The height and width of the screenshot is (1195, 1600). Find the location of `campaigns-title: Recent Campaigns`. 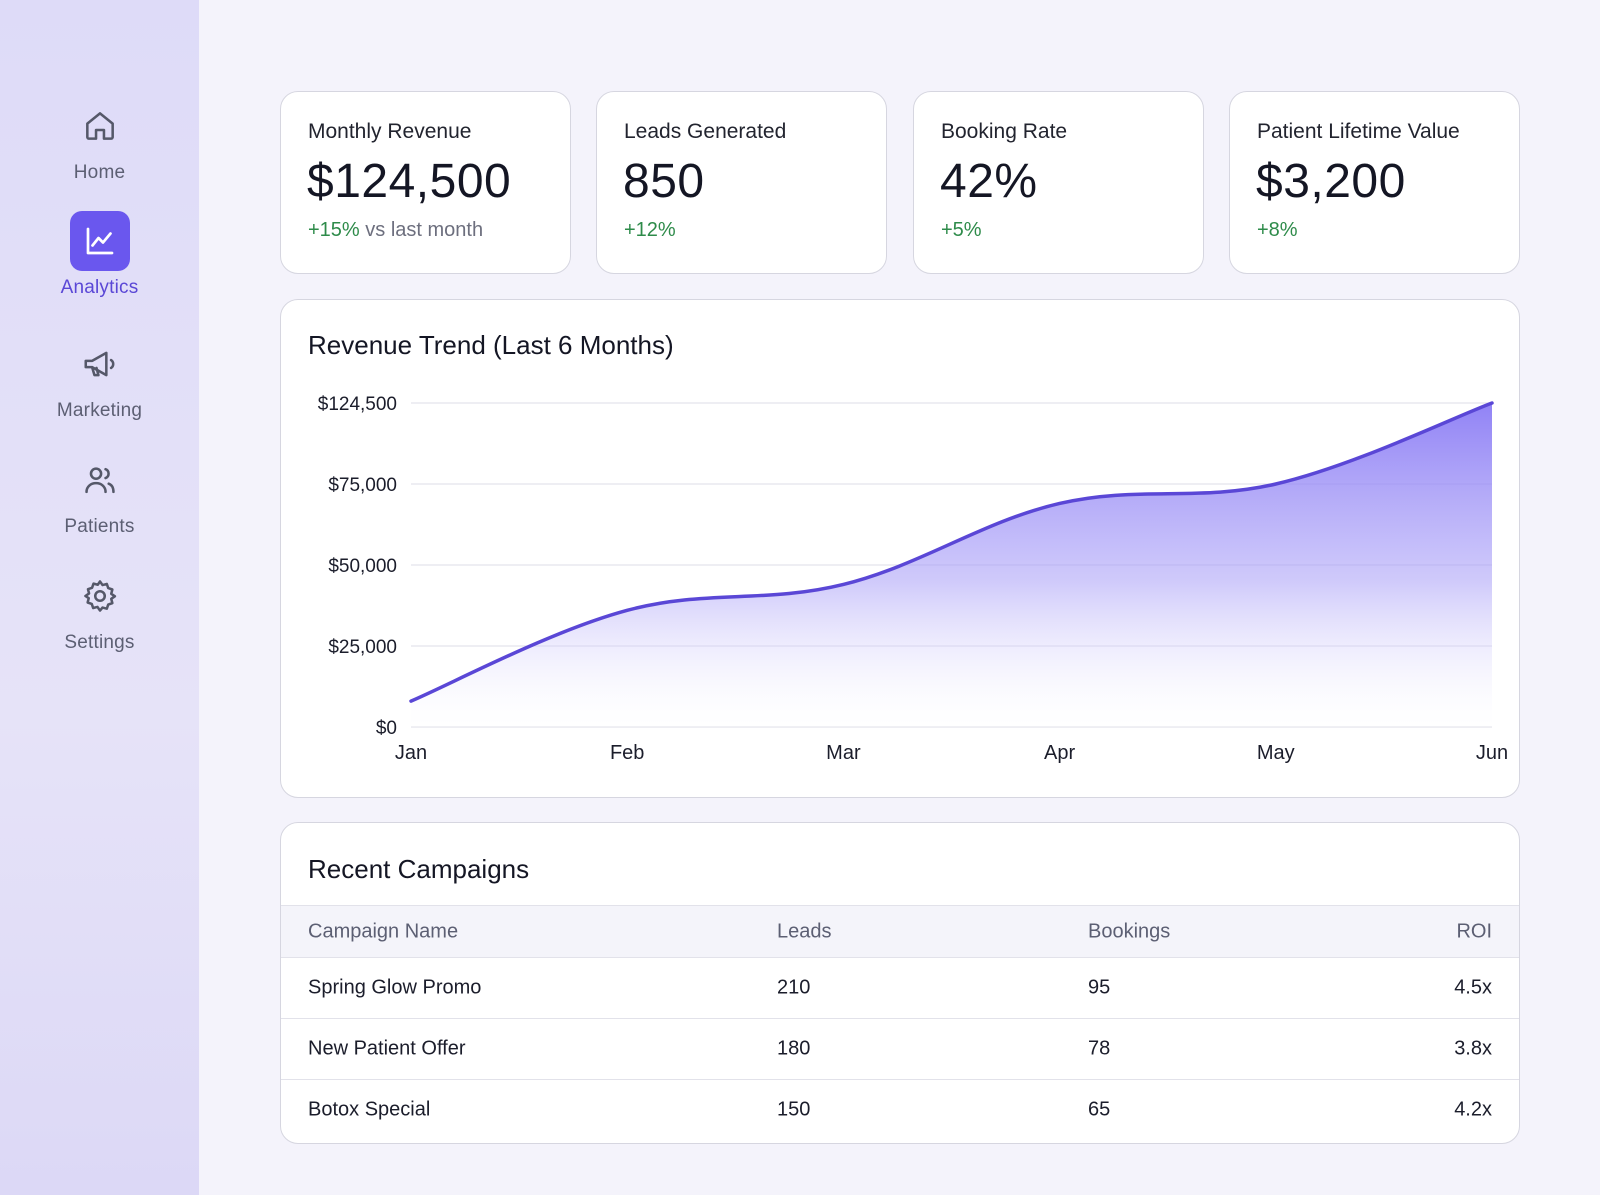

campaigns-title: Recent Campaigns is located at coordinates (419, 869).